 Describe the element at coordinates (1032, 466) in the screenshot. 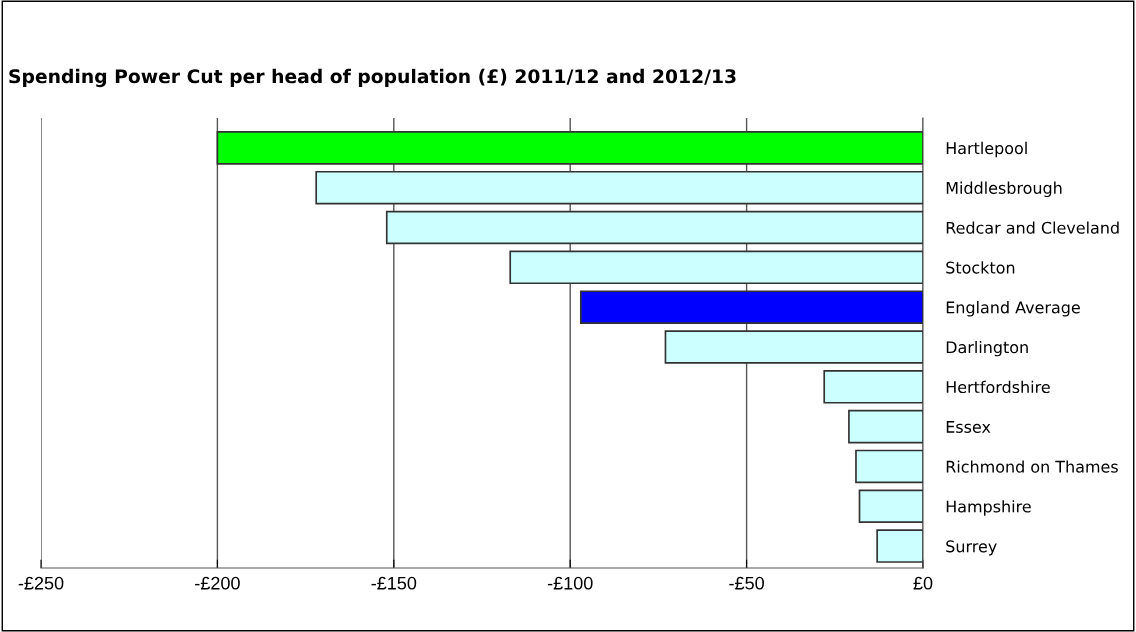

I see `y-tick-label: Richmond on Thames` at that location.